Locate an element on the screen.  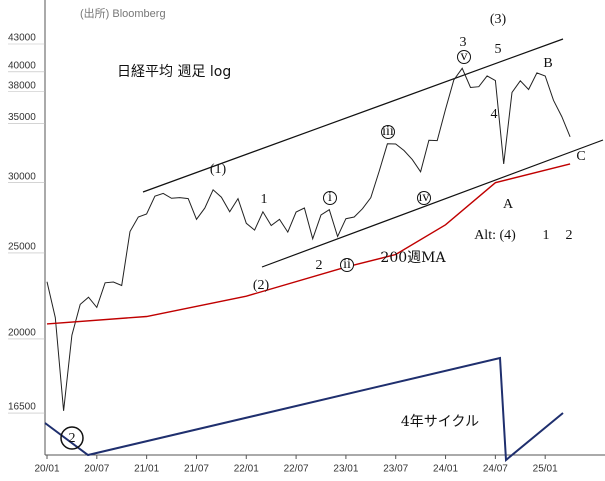
annotation: (3) is located at coordinates (498, 19).